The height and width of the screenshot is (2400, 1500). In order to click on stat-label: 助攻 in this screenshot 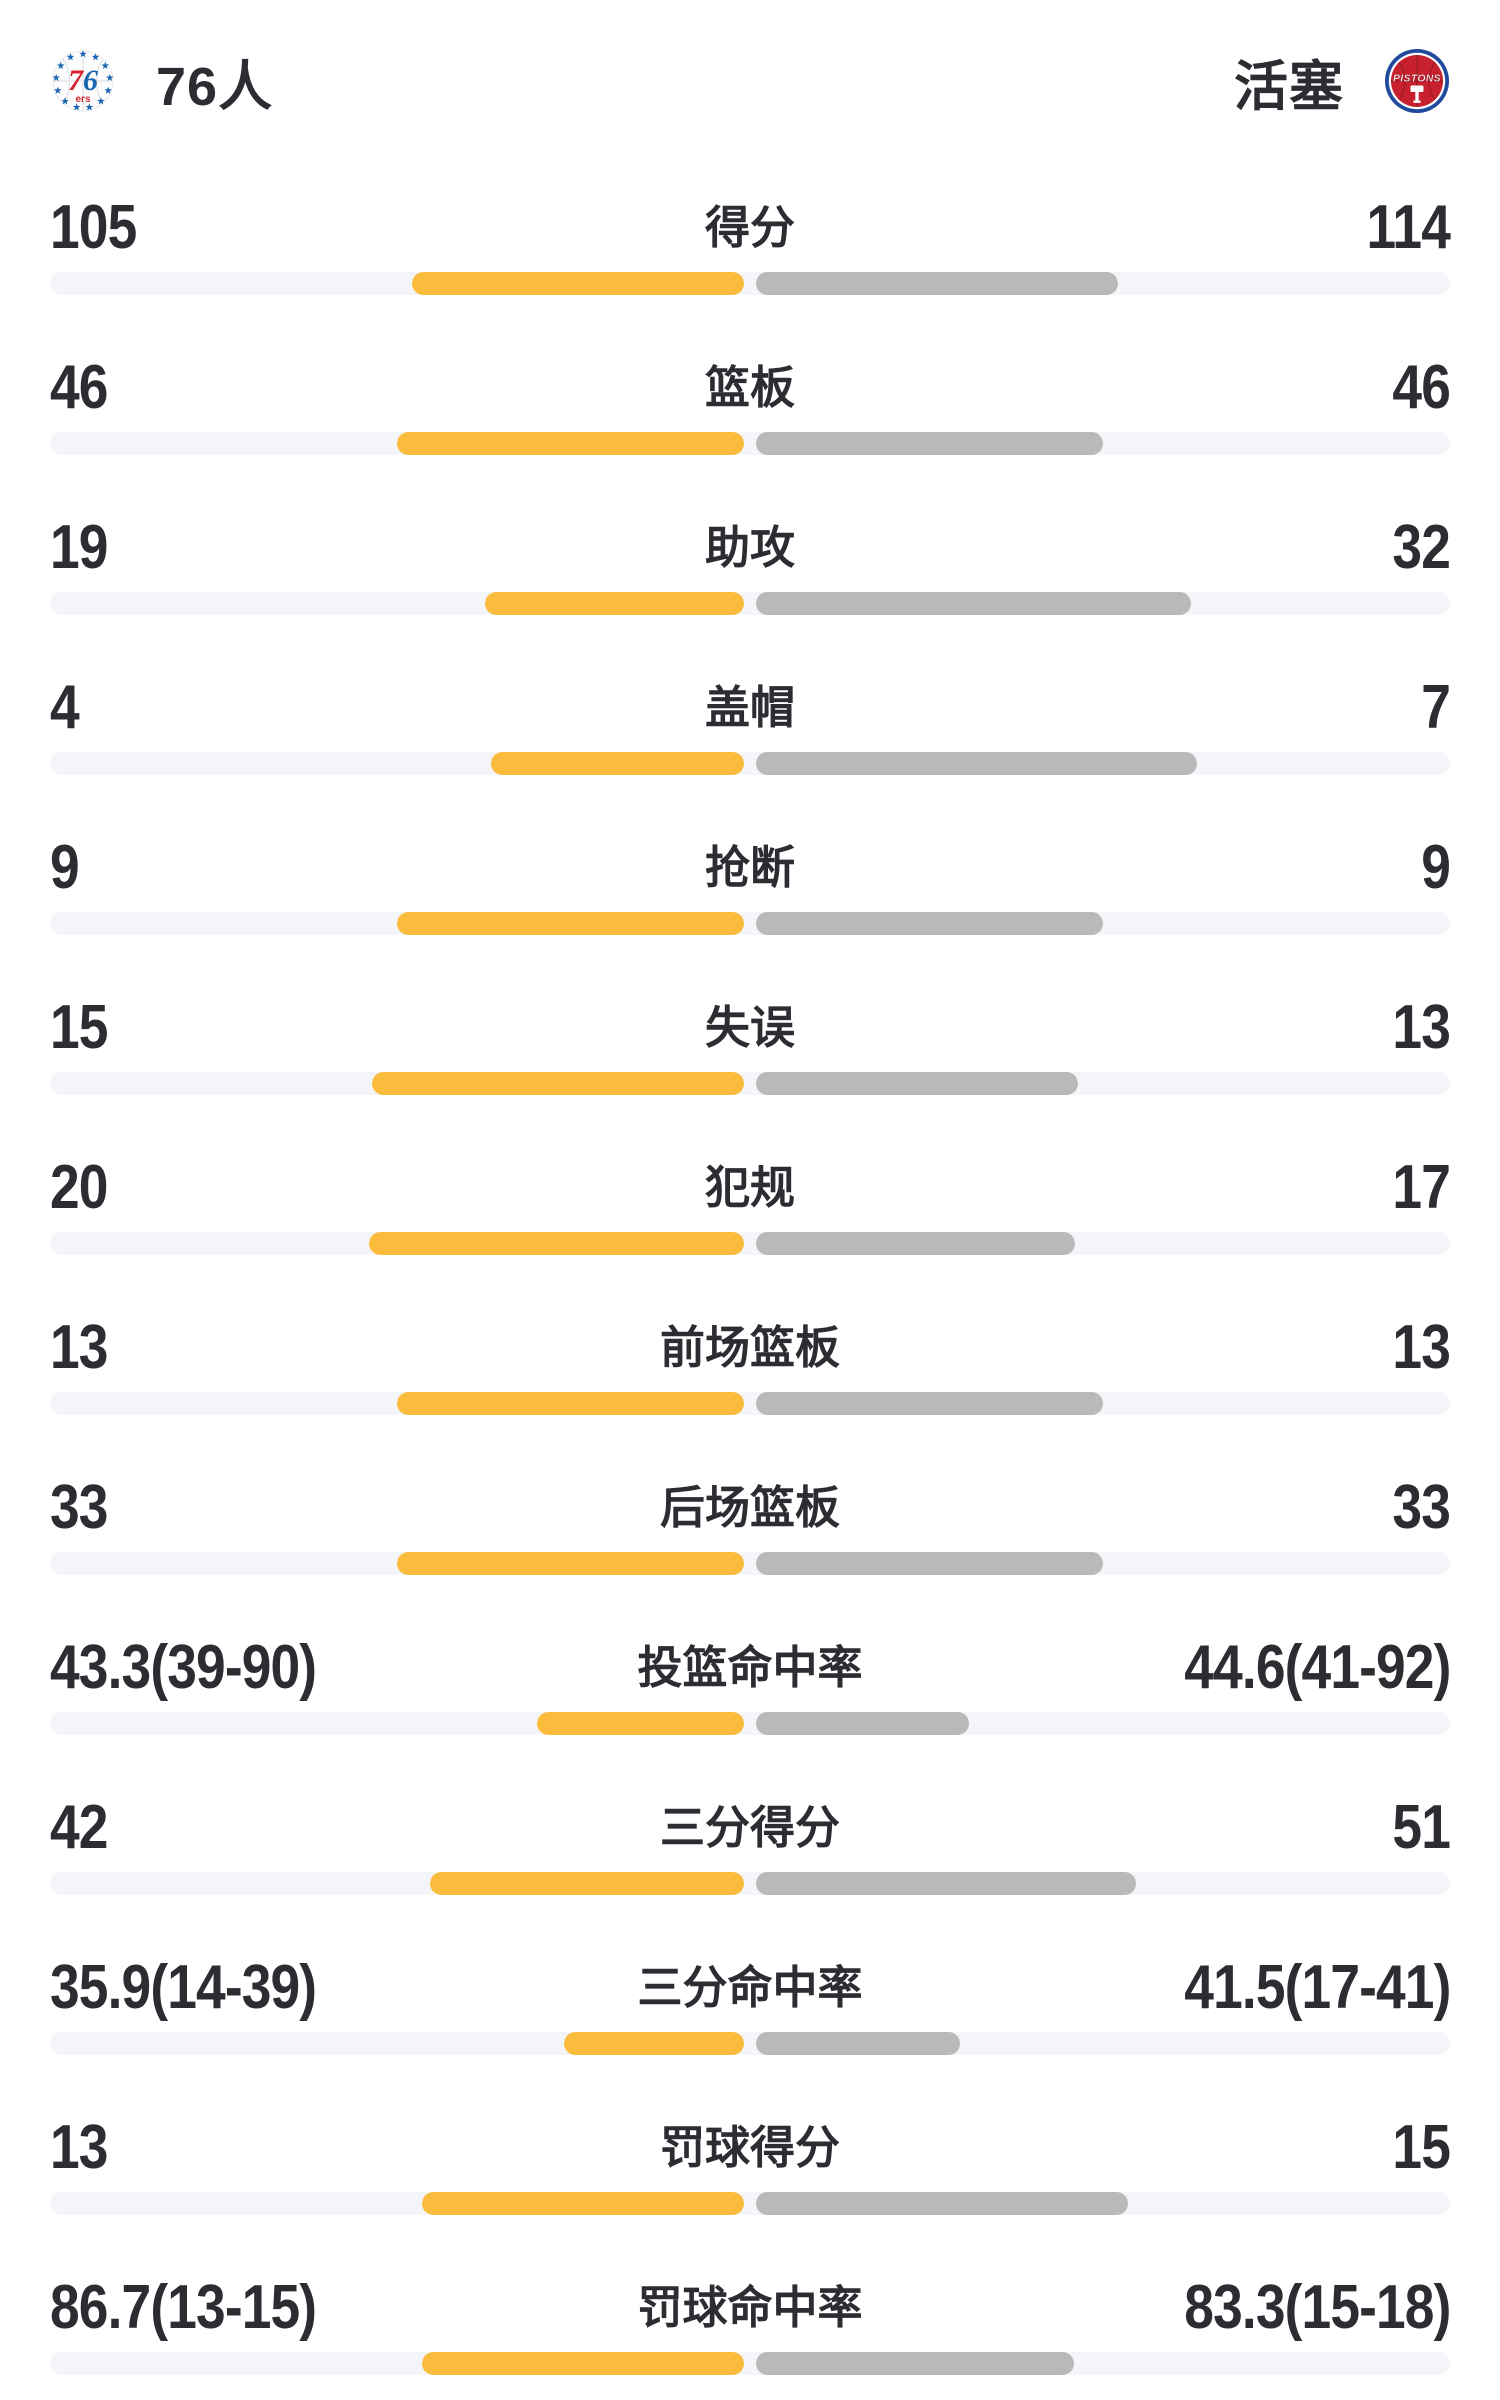, I will do `click(750, 547)`.